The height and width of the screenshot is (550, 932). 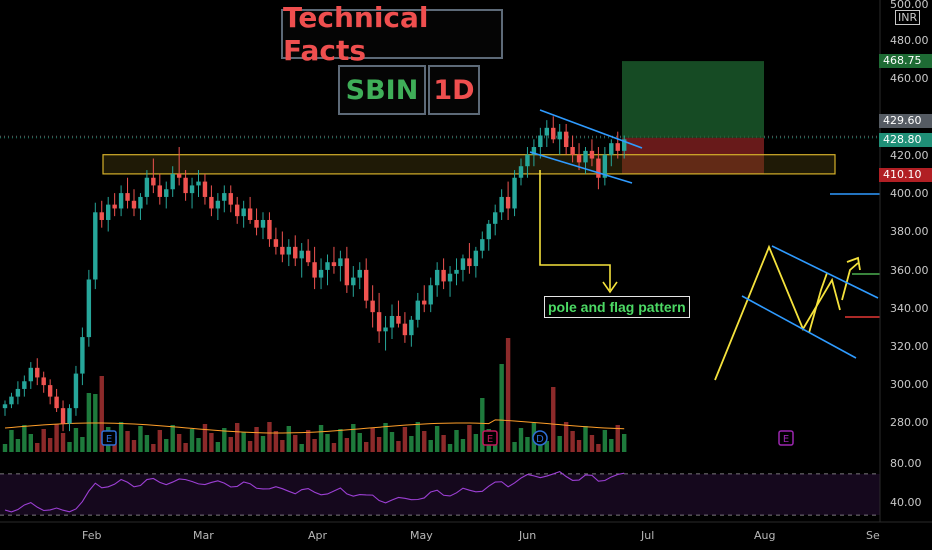 What do you see at coordinates (850, 281) in the screenshot?
I see `sketch-breakout` at bounding box center [850, 281].